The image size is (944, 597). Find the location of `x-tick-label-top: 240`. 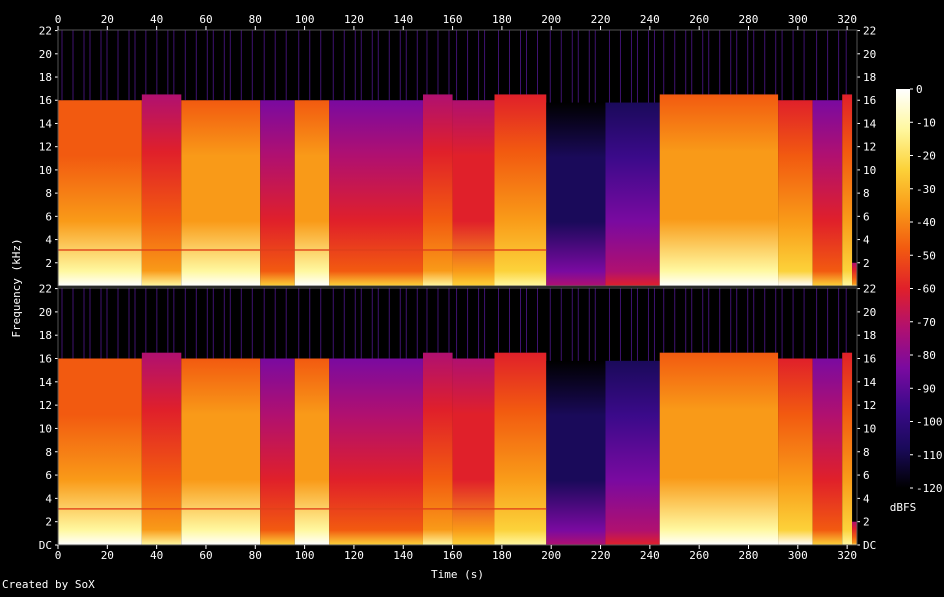

x-tick-label-top: 240 is located at coordinates (650, 19).